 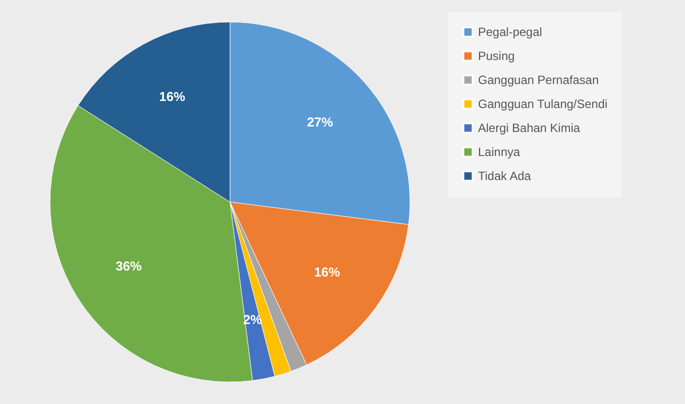 I want to click on data-label: 27%, so click(x=320, y=122).